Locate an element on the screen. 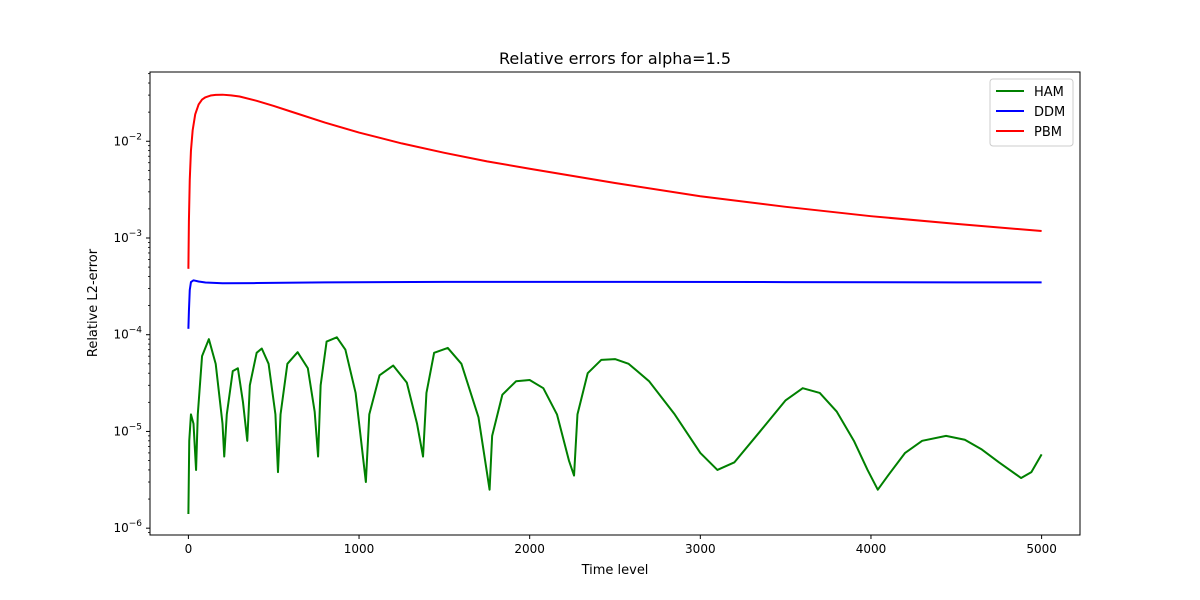 This screenshot has height=600, width=1200. legend-label-ham: HAM is located at coordinates (1049, 92).